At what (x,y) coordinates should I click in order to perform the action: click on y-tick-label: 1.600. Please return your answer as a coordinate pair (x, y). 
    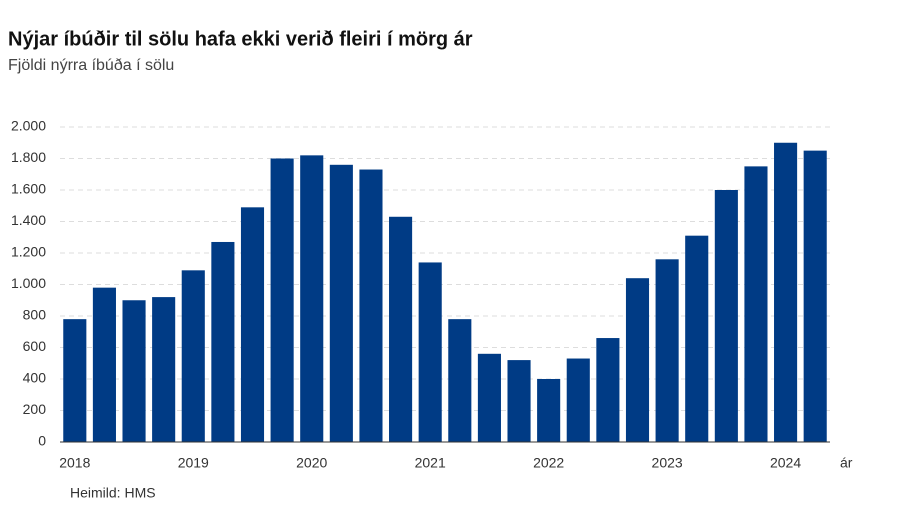
    Looking at the image, I should click on (28, 189).